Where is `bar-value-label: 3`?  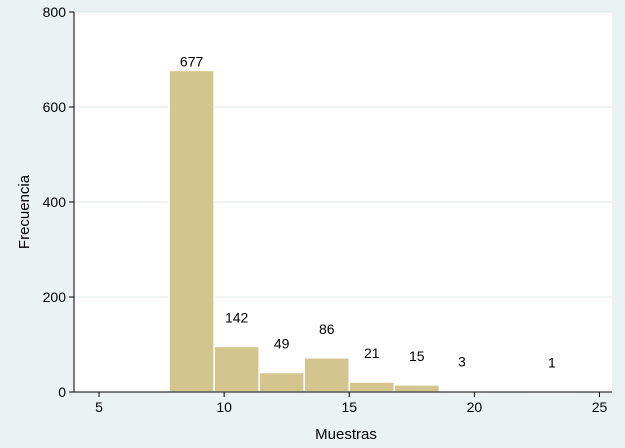 bar-value-label: 3 is located at coordinates (462, 362).